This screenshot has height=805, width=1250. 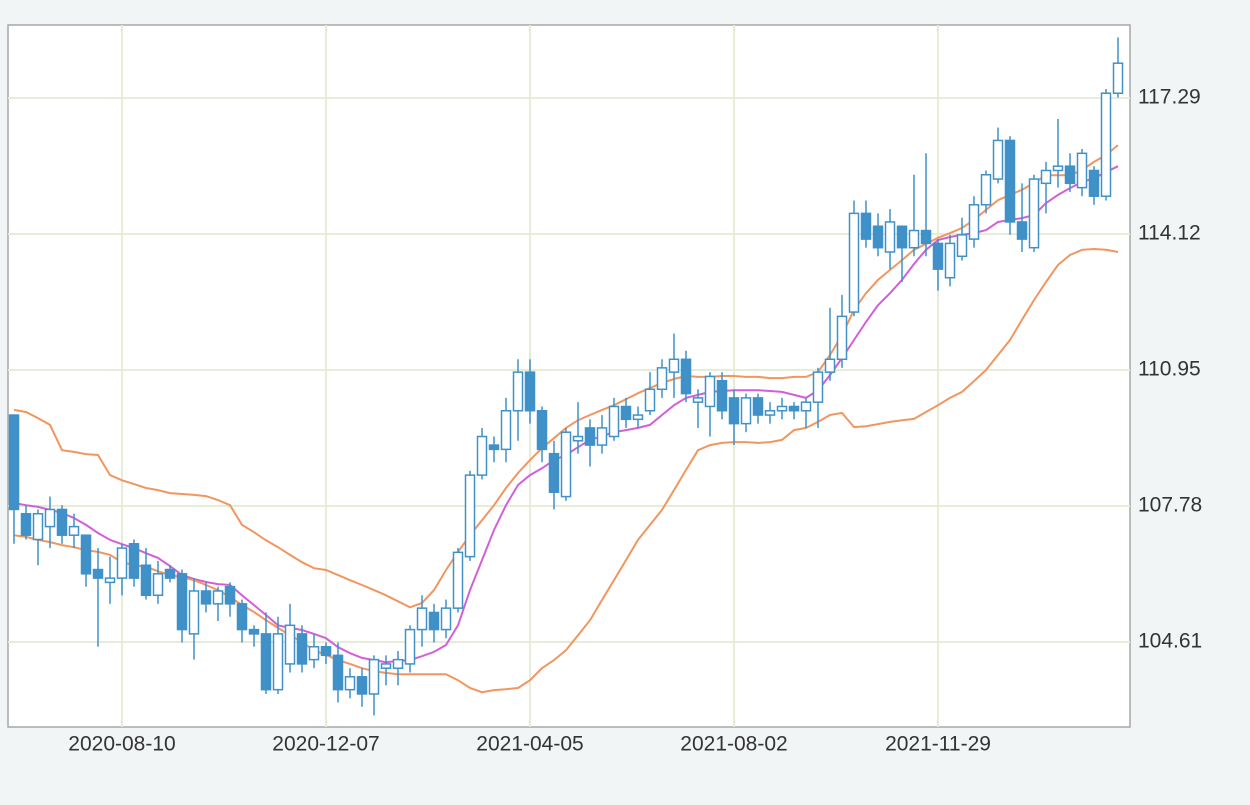 What do you see at coordinates (1169, 369) in the screenshot?
I see `y-tick-label: 110.95` at bounding box center [1169, 369].